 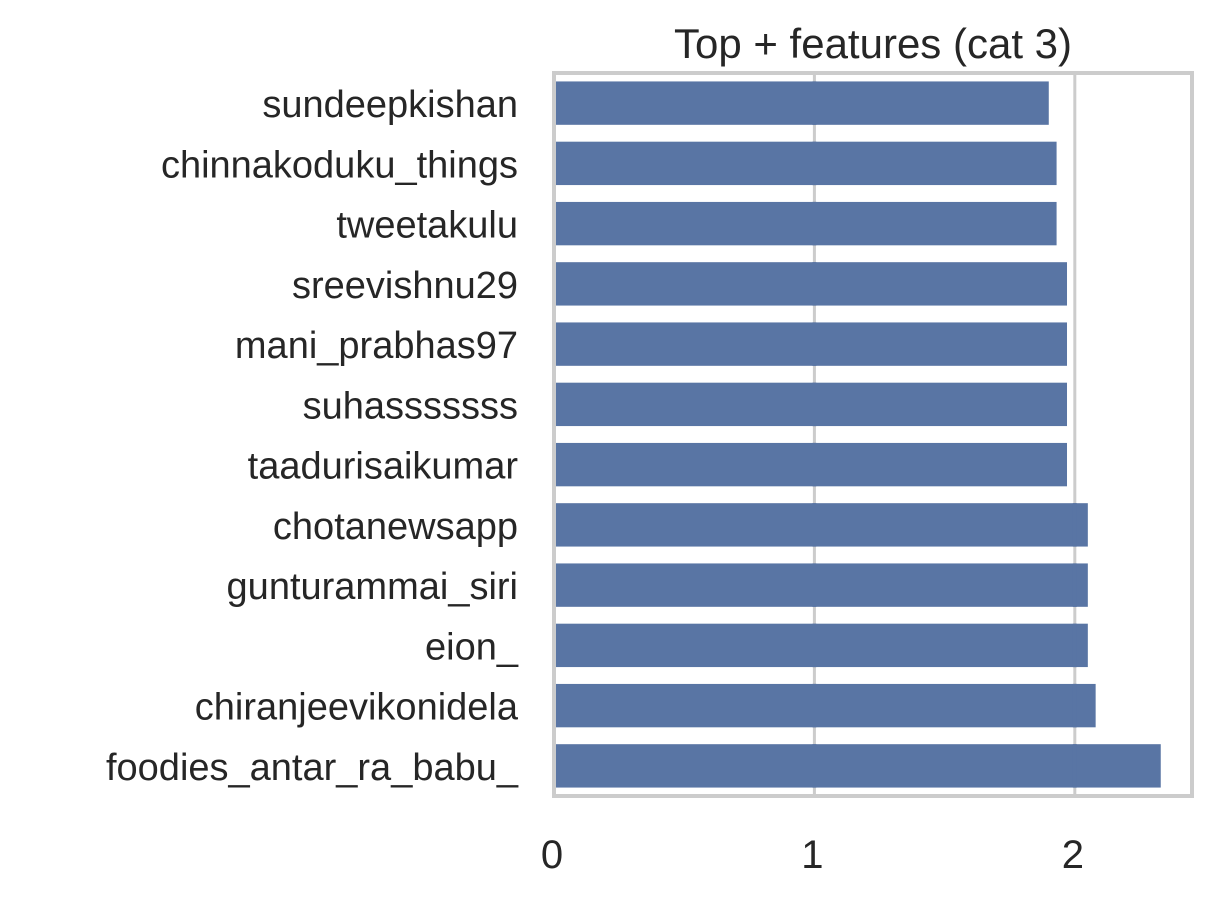 What do you see at coordinates (821, 645) in the screenshot?
I see `bar-eion_` at bounding box center [821, 645].